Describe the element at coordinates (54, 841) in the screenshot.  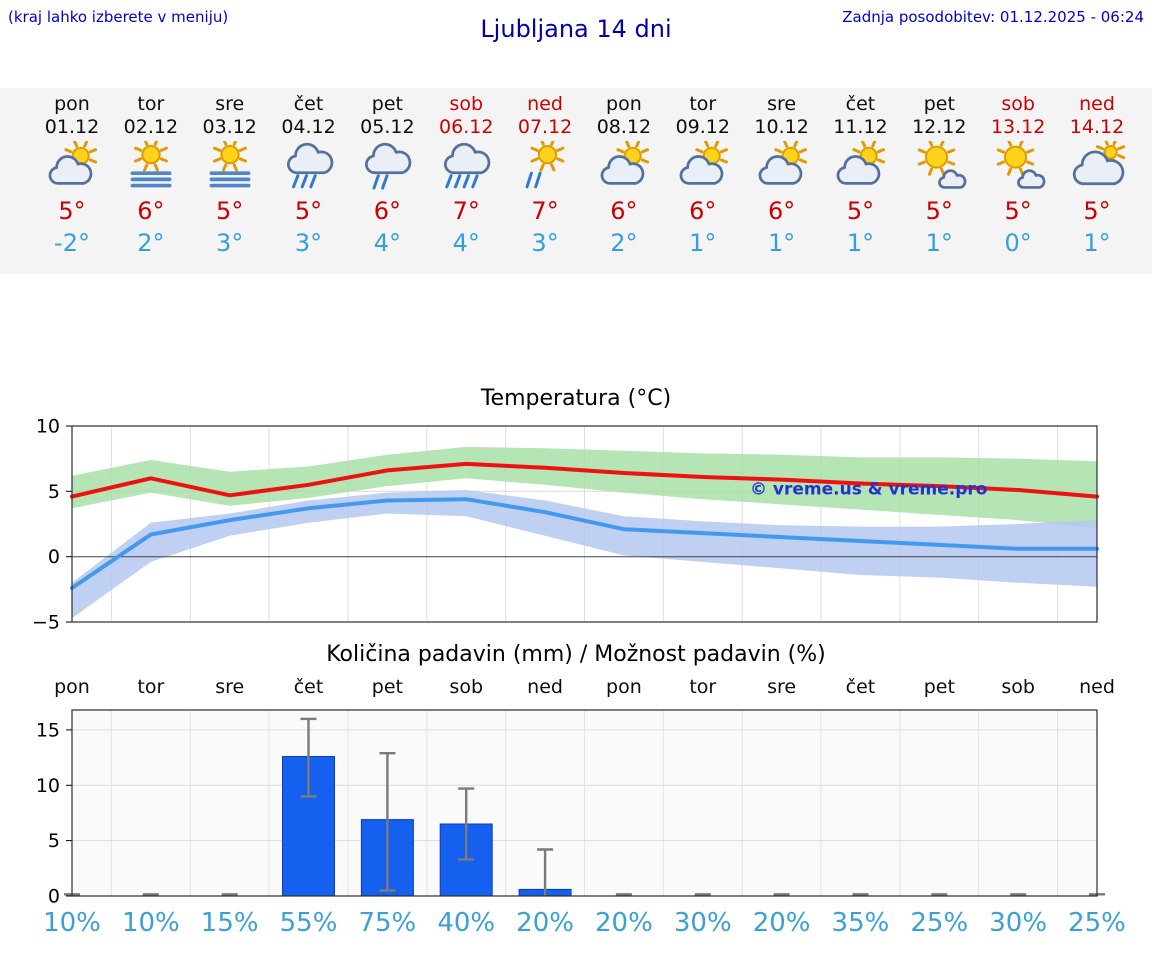
I see `precip-y-tick: 5` at that location.